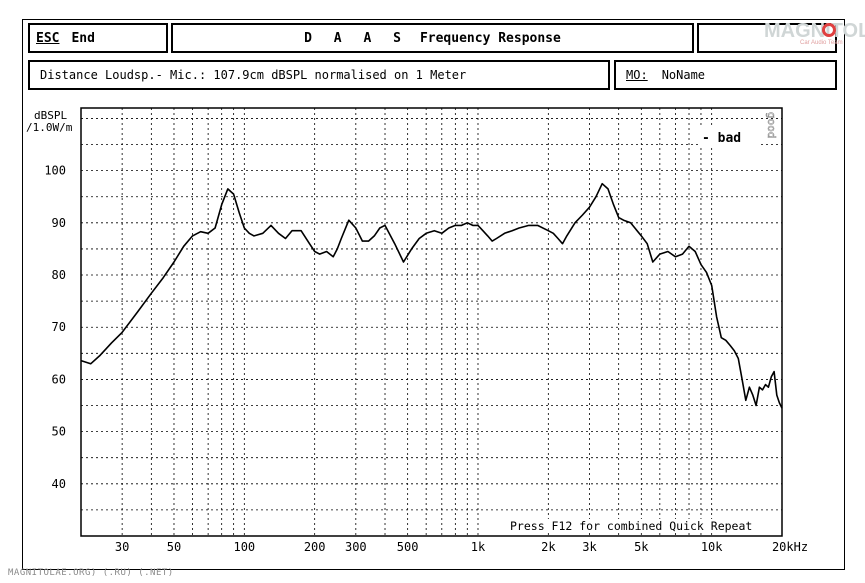 Image resolution: width=865 pixels, height=583 pixels. Describe the element at coordinates (814, 31) in the screenshot. I see `logo-text: MAGNITOL` at that location.